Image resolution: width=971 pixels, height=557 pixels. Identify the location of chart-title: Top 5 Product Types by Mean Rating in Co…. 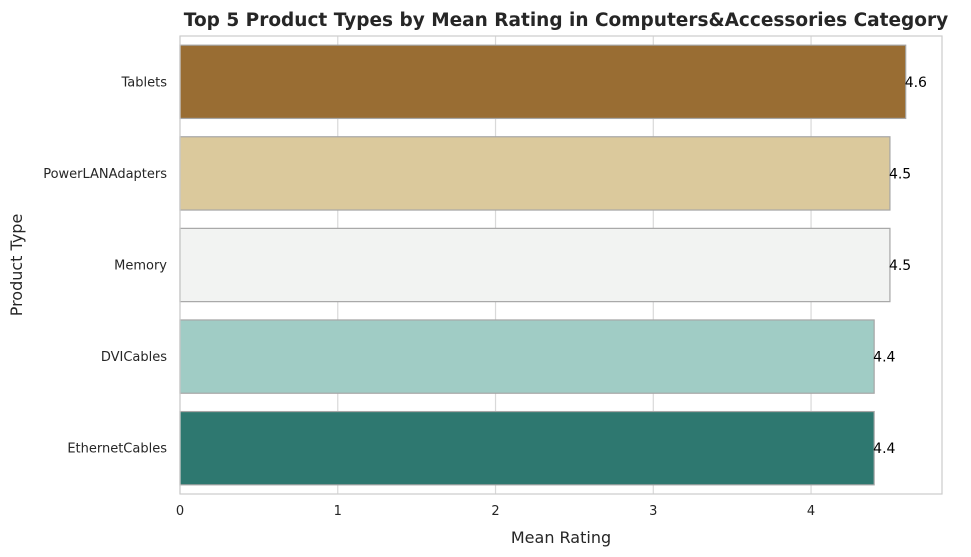
(566, 20).